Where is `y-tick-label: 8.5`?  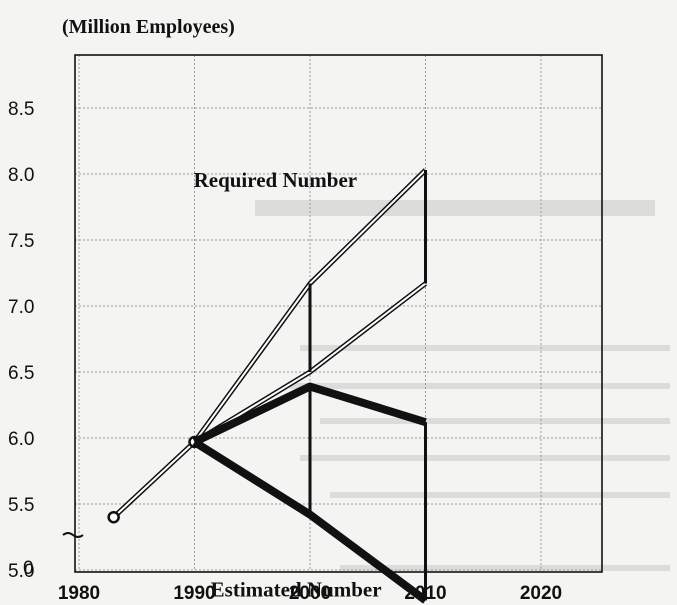 y-tick-label: 8.5 is located at coordinates (21, 109).